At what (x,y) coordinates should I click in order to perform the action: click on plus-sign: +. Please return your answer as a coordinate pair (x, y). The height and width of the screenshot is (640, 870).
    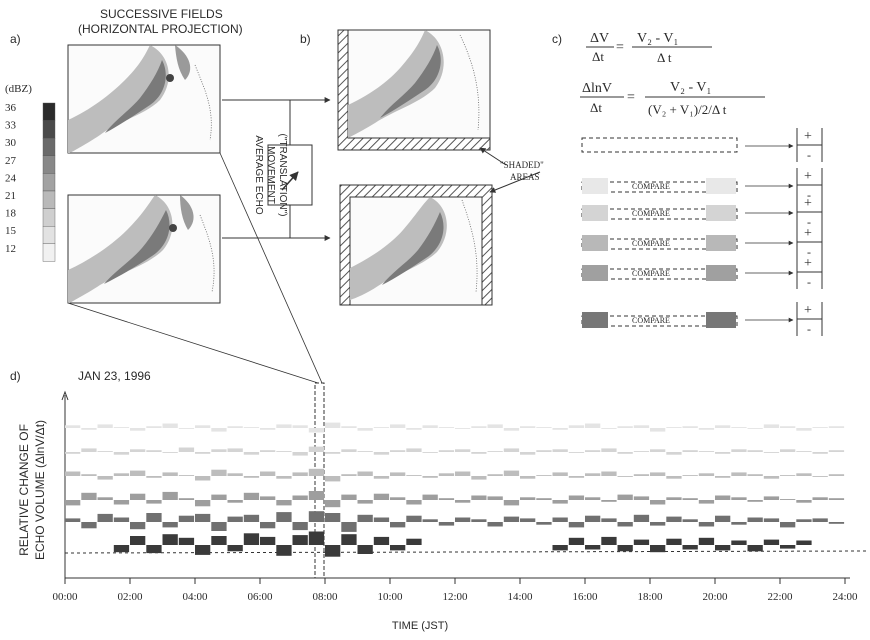
    Looking at the image, I should click on (808, 136).